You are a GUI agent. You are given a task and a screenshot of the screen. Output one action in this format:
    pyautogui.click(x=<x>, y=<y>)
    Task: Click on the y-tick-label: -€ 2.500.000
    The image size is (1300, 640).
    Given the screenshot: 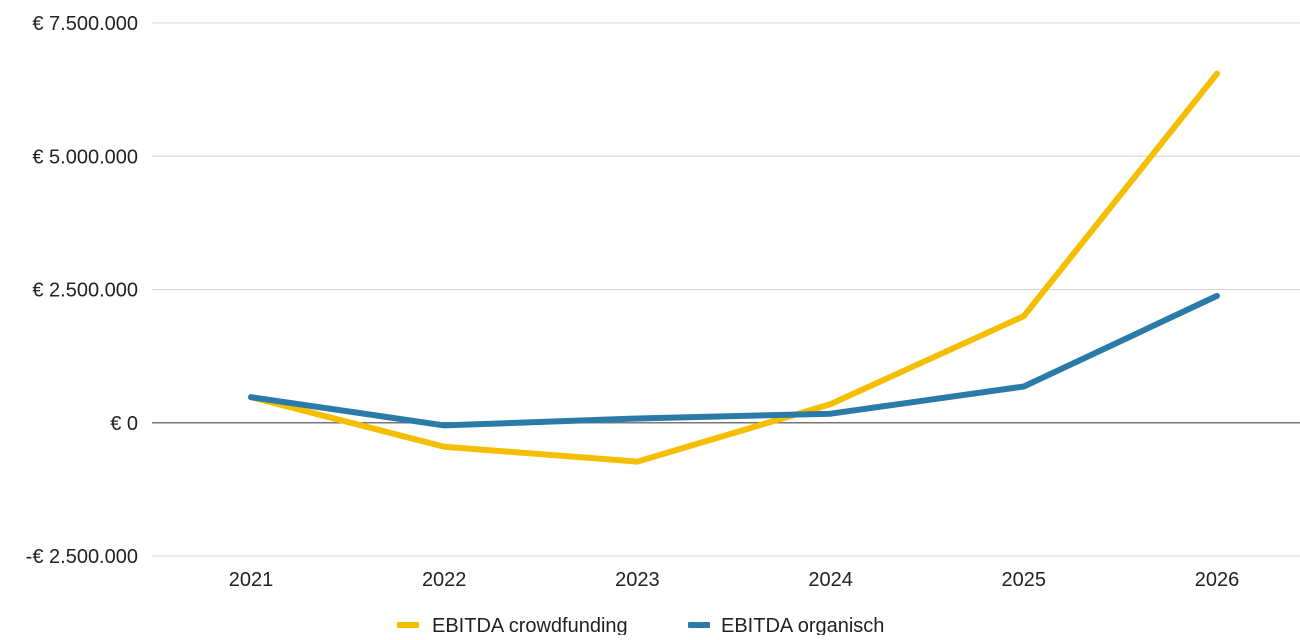 What is the action you would take?
    pyautogui.click(x=82, y=557)
    